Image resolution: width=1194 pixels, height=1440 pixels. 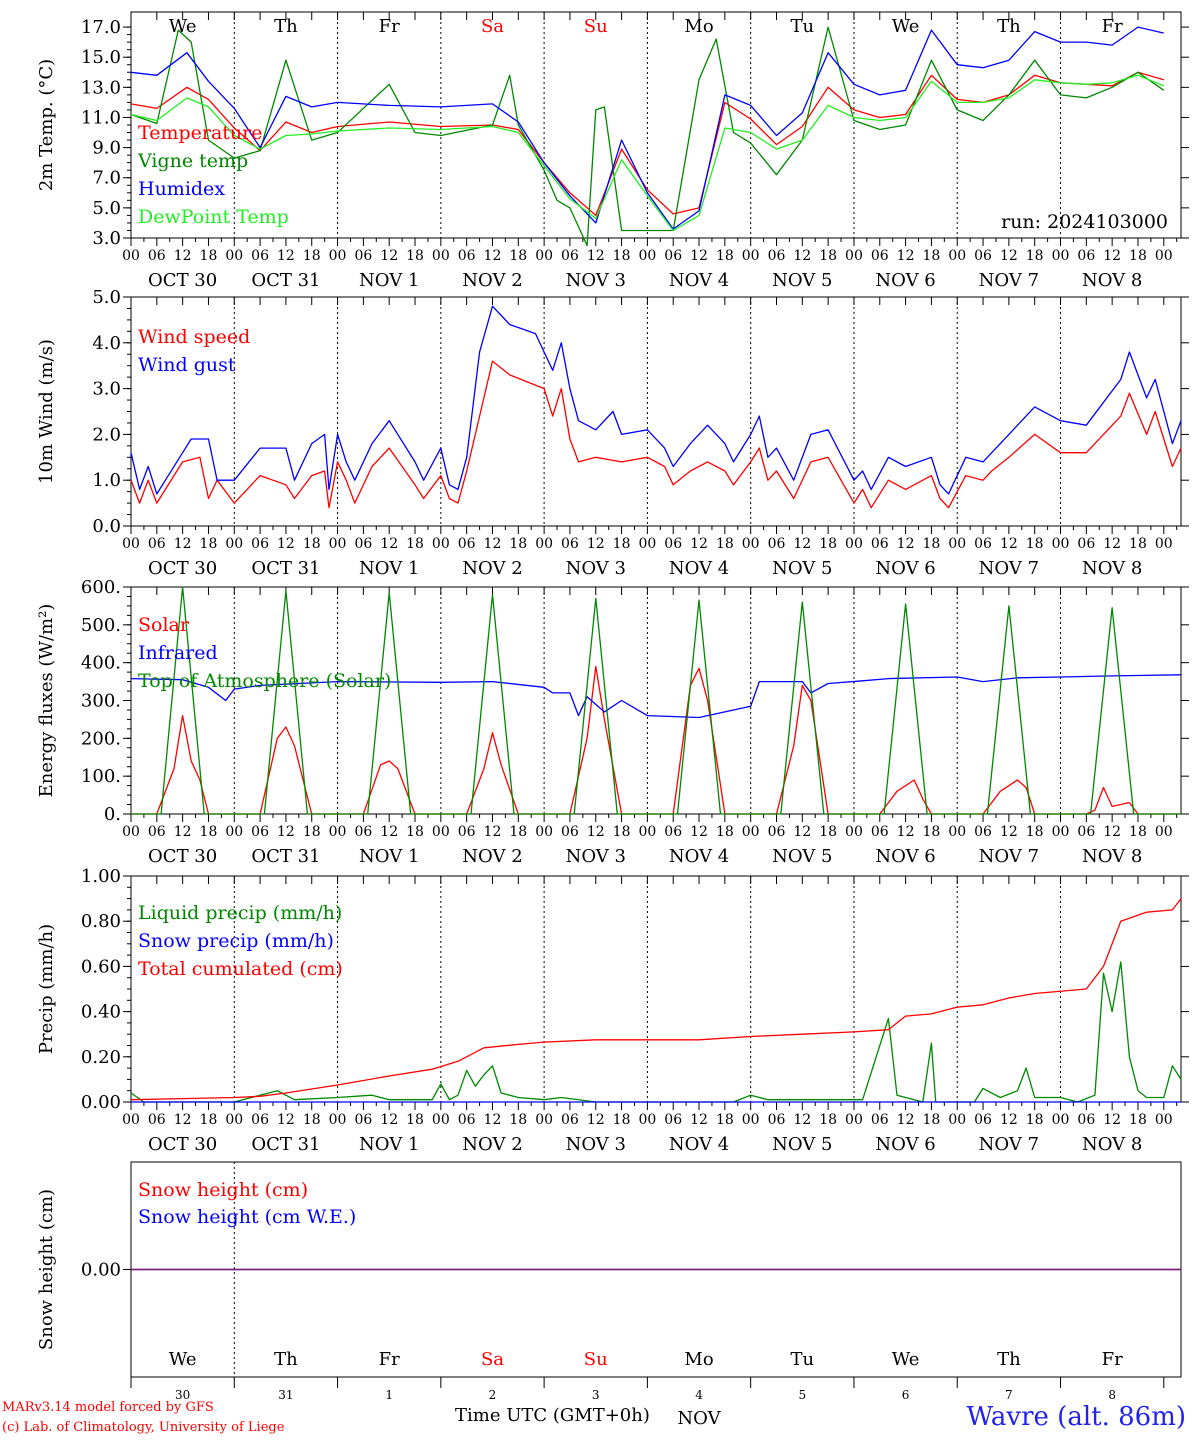 What do you see at coordinates (1112, 568) in the screenshot?
I see `x-date-label: NOV 8` at bounding box center [1112, 568].